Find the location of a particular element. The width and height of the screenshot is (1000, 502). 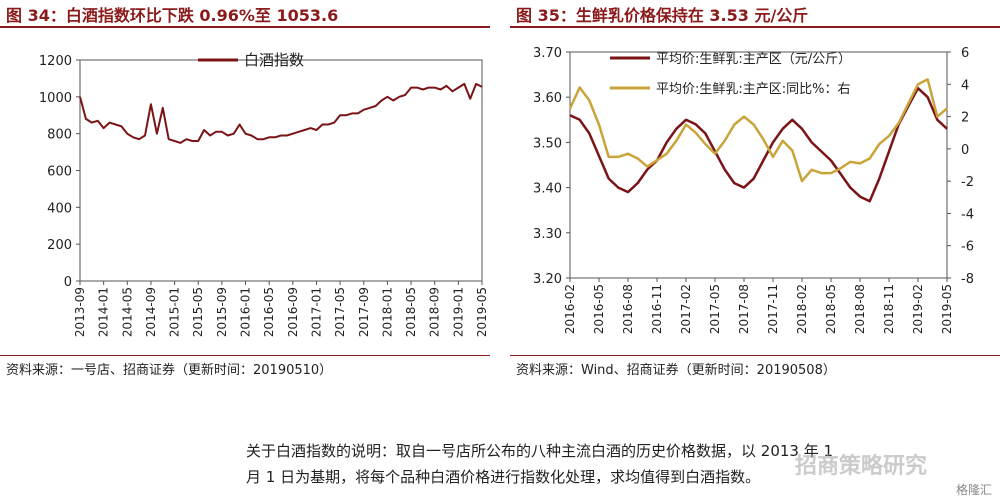

series-line-baijiu-index is located at coordinates (281, 113).